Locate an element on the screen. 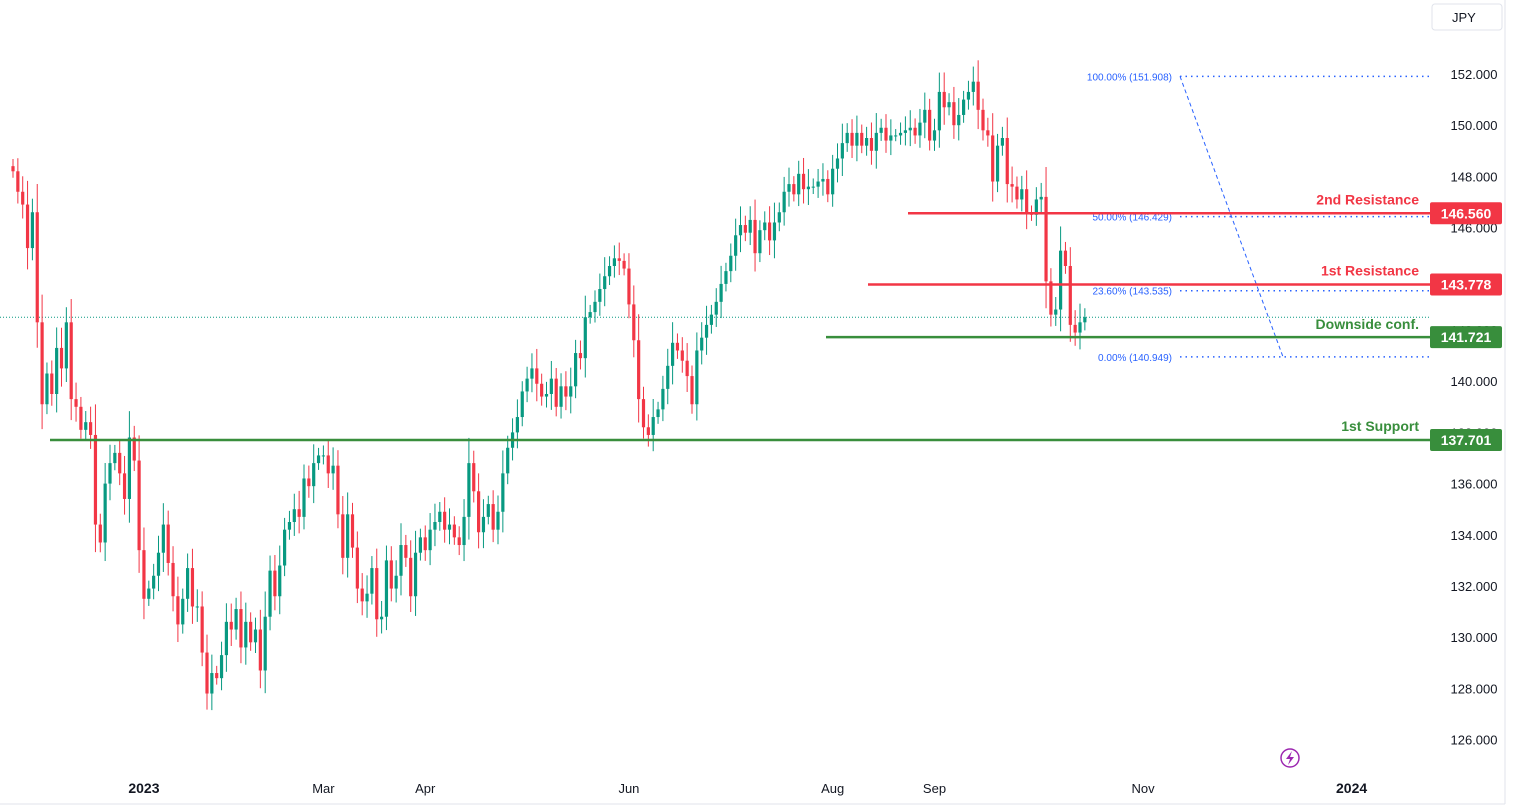  currency-selector: JPY is located at coordinates (1467, 17).